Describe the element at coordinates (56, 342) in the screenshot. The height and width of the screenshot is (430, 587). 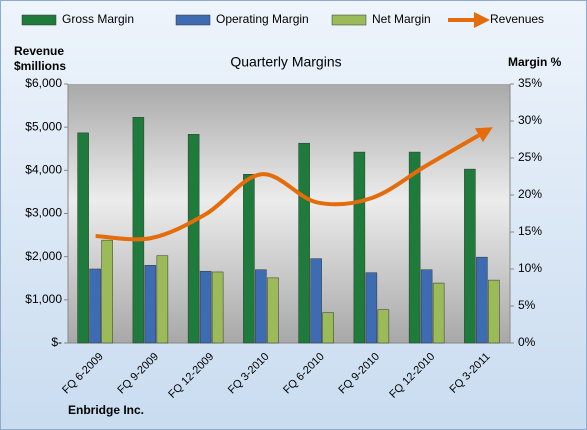
I see `y-tick-label: $-` at that location.